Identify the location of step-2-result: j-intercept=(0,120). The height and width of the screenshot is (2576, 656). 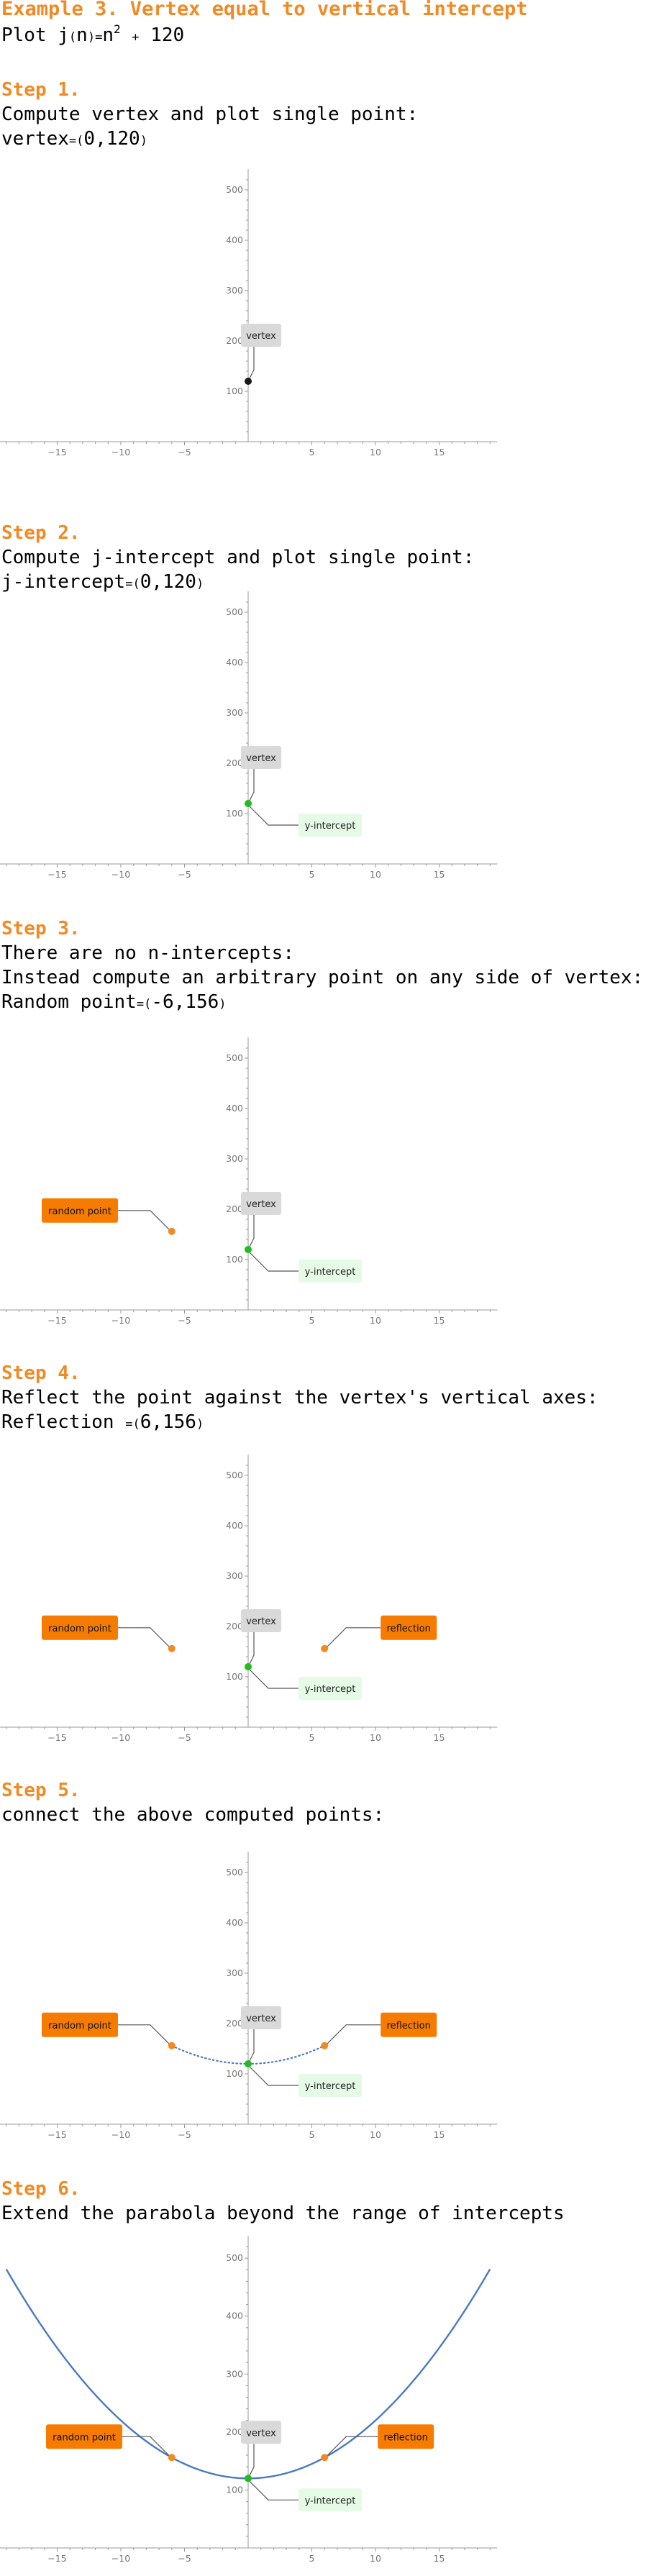
(102, 583).